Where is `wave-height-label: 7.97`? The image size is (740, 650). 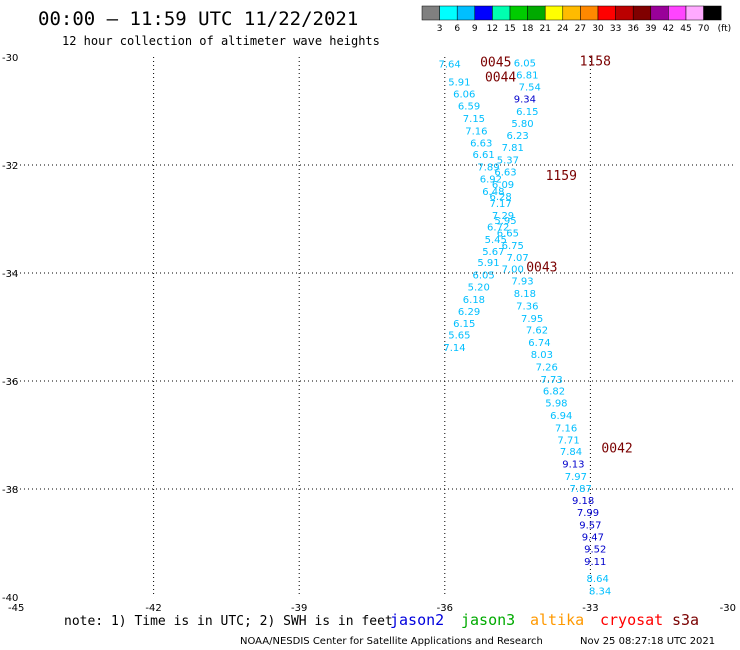
wave-height-label: 7.97 is located at coordinates (576, 477).